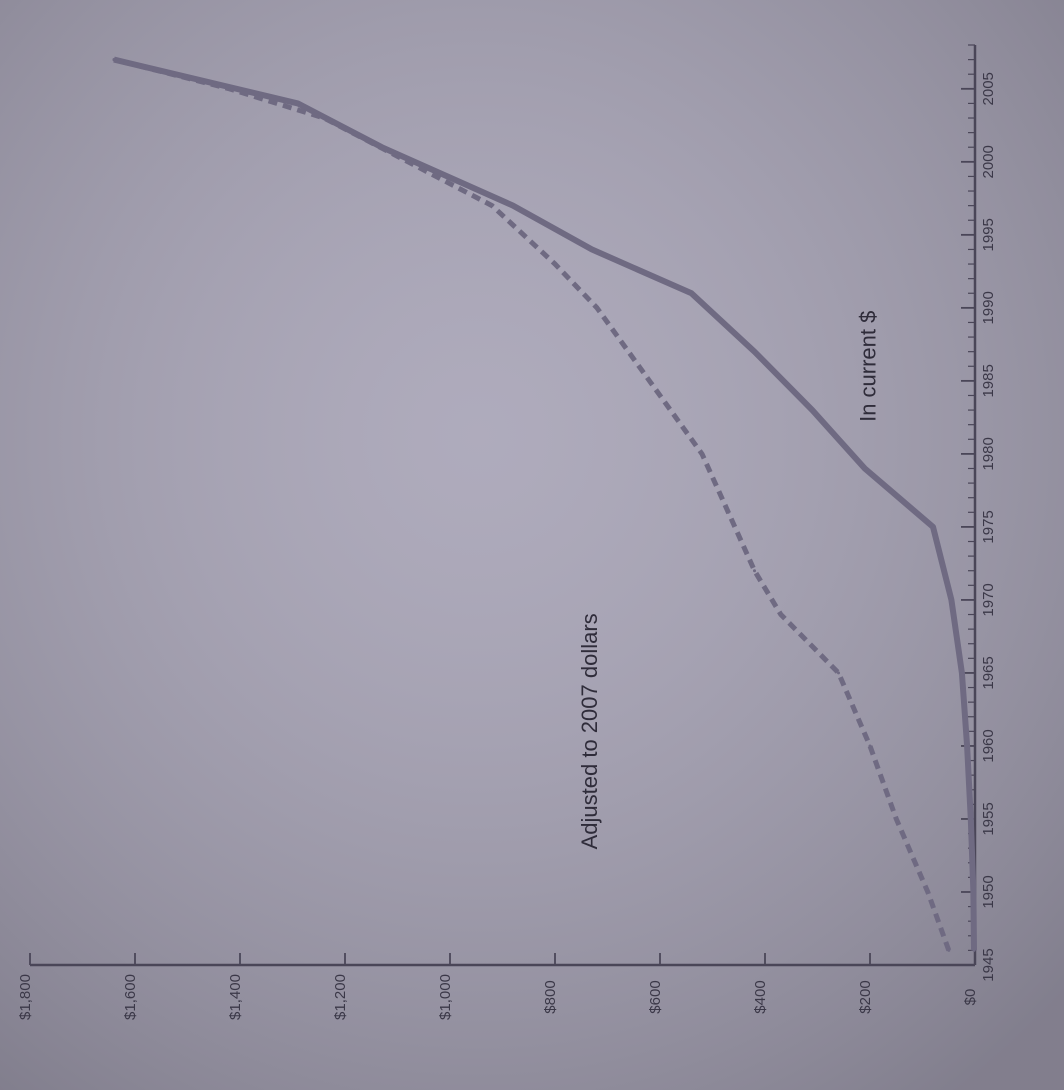 The height and width of the screenshot is (1090, 1064). What do you see at coordinates (550, 996) in the screenshot?
I see `value-tick-label: $800` at bounding box center [550, 996].